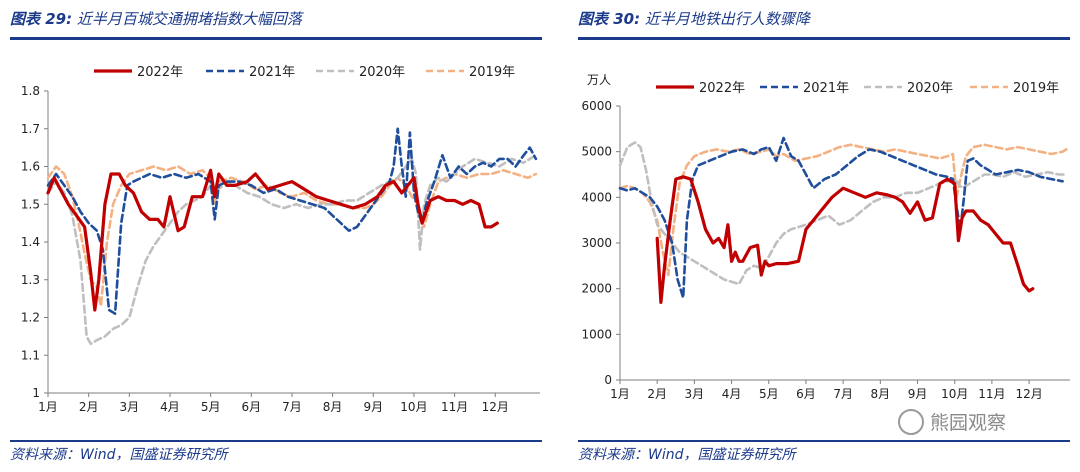  I want to click on right-y-tick-label: 1000, so click(596, 334).